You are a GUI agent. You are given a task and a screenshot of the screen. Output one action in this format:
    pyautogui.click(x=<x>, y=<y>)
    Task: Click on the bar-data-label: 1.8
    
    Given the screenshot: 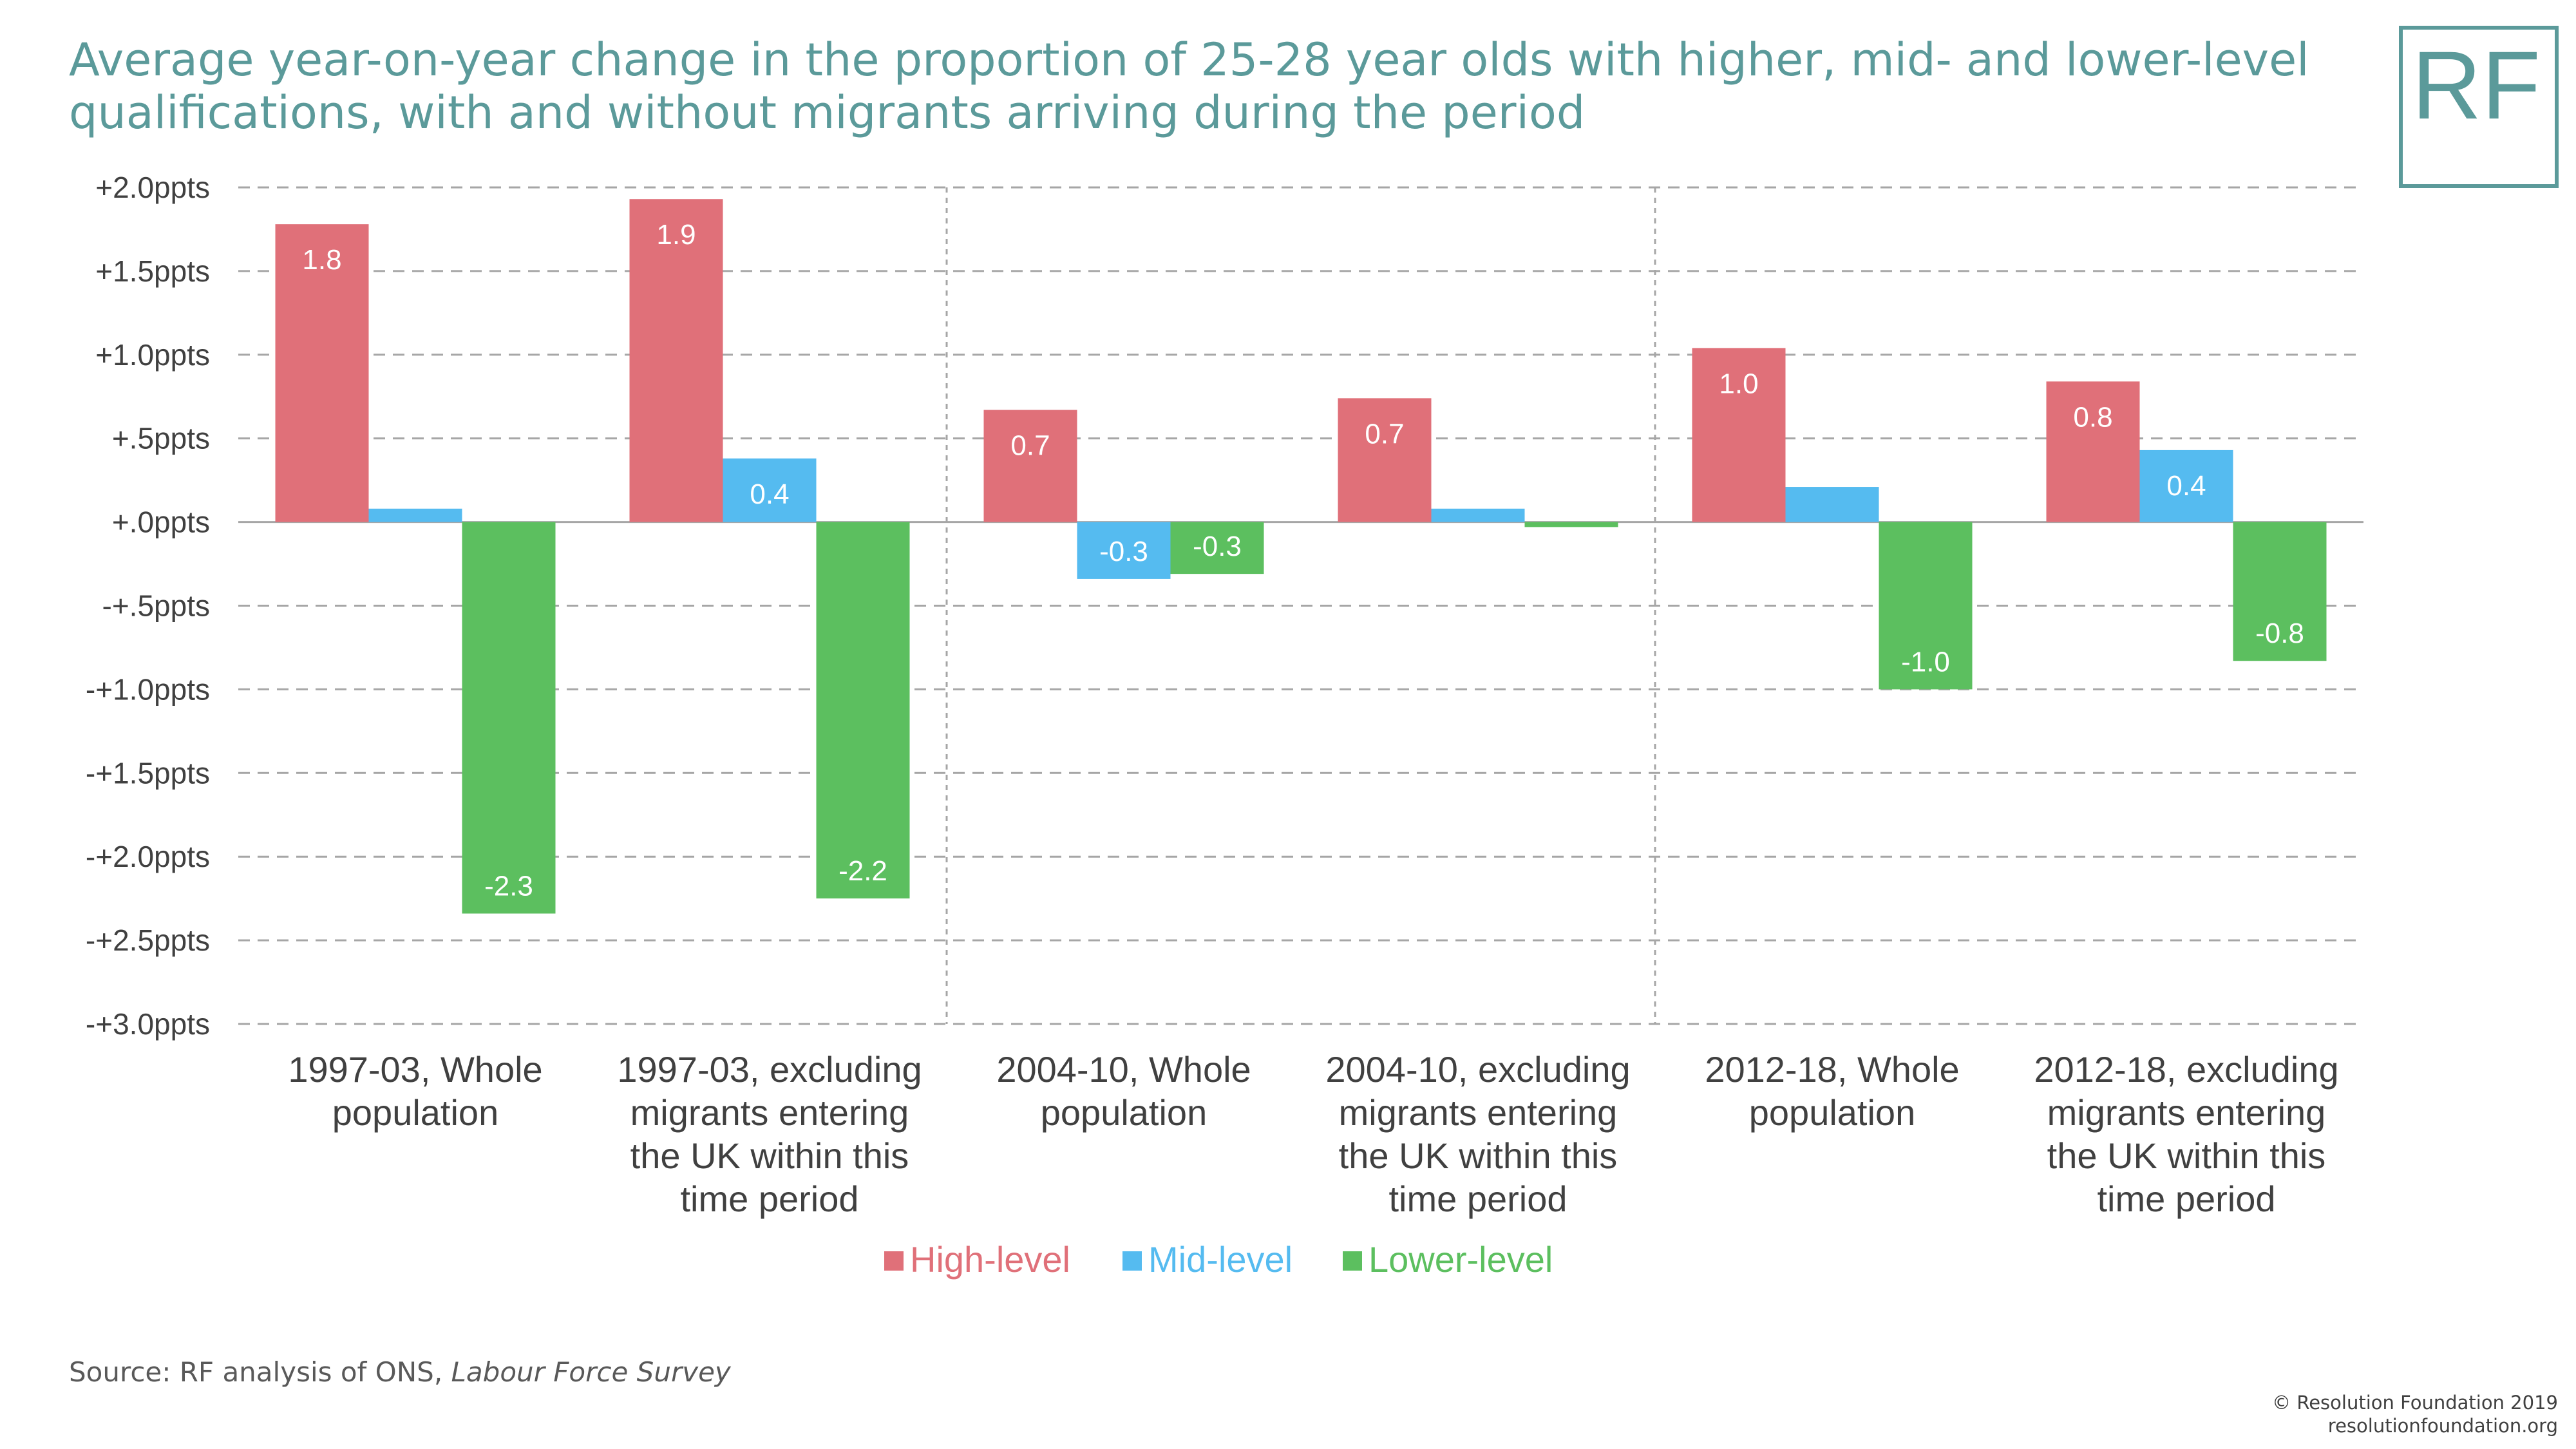 What is the action you would take?
    pyautogui.click(x=321, y=260)
    